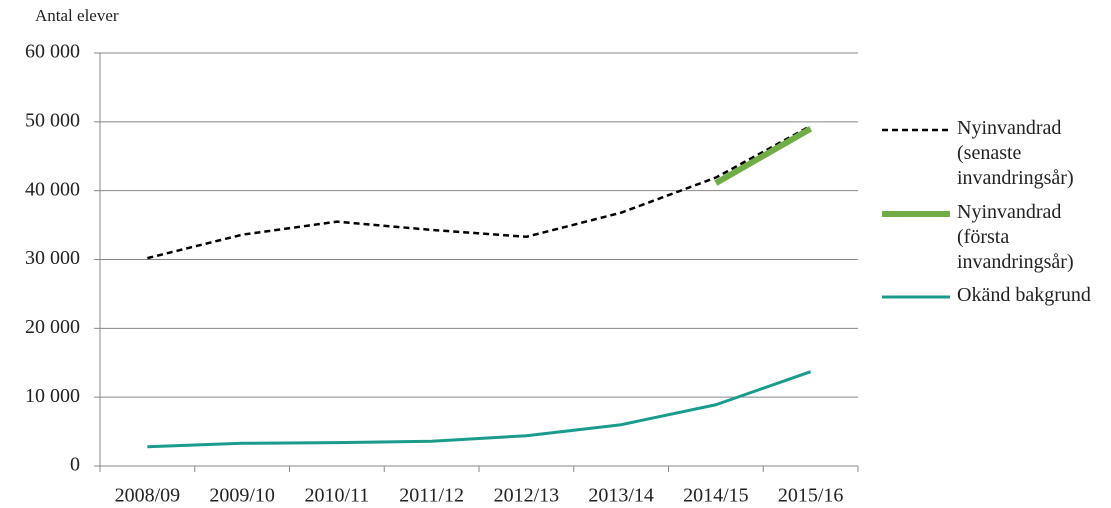 The width and height of the screenshot is (1111, 508). What do you see at coordinates (621, 496) in the screenshot?
I see `x-tick-label: 2013/14` at bounding box center [621, 496].